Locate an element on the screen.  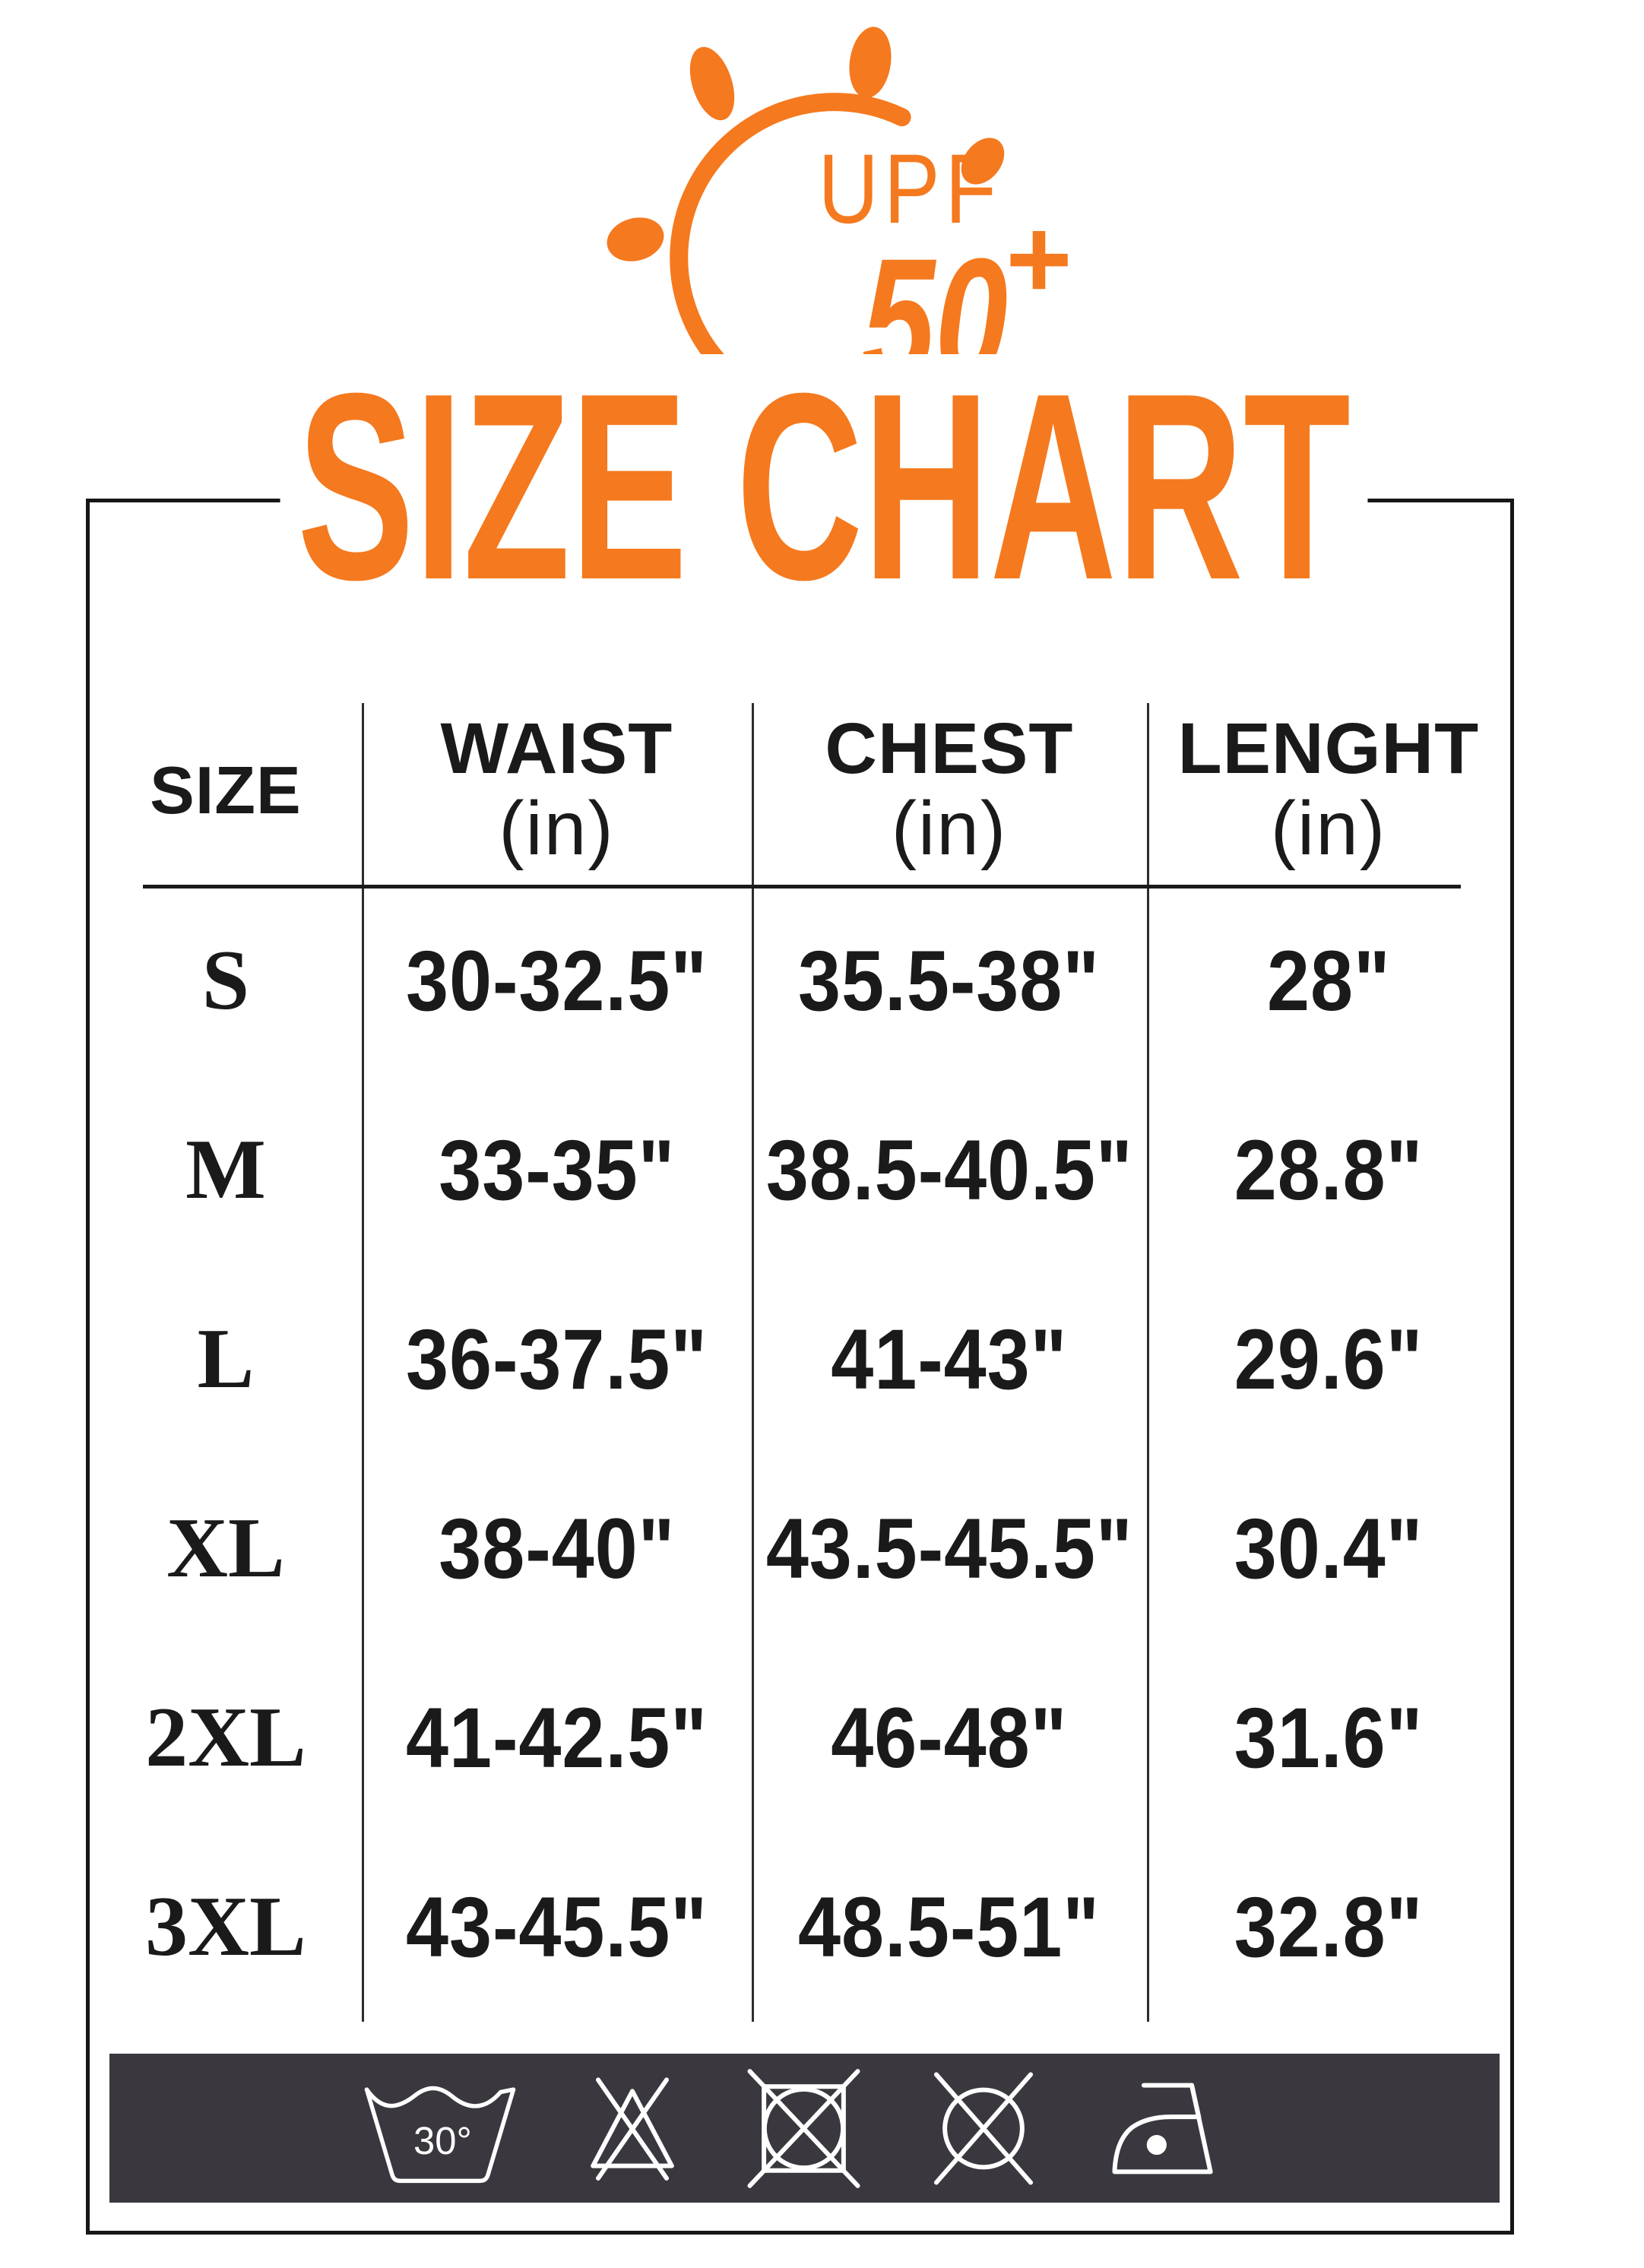
size-label: S is located at coordinates (226, 980).